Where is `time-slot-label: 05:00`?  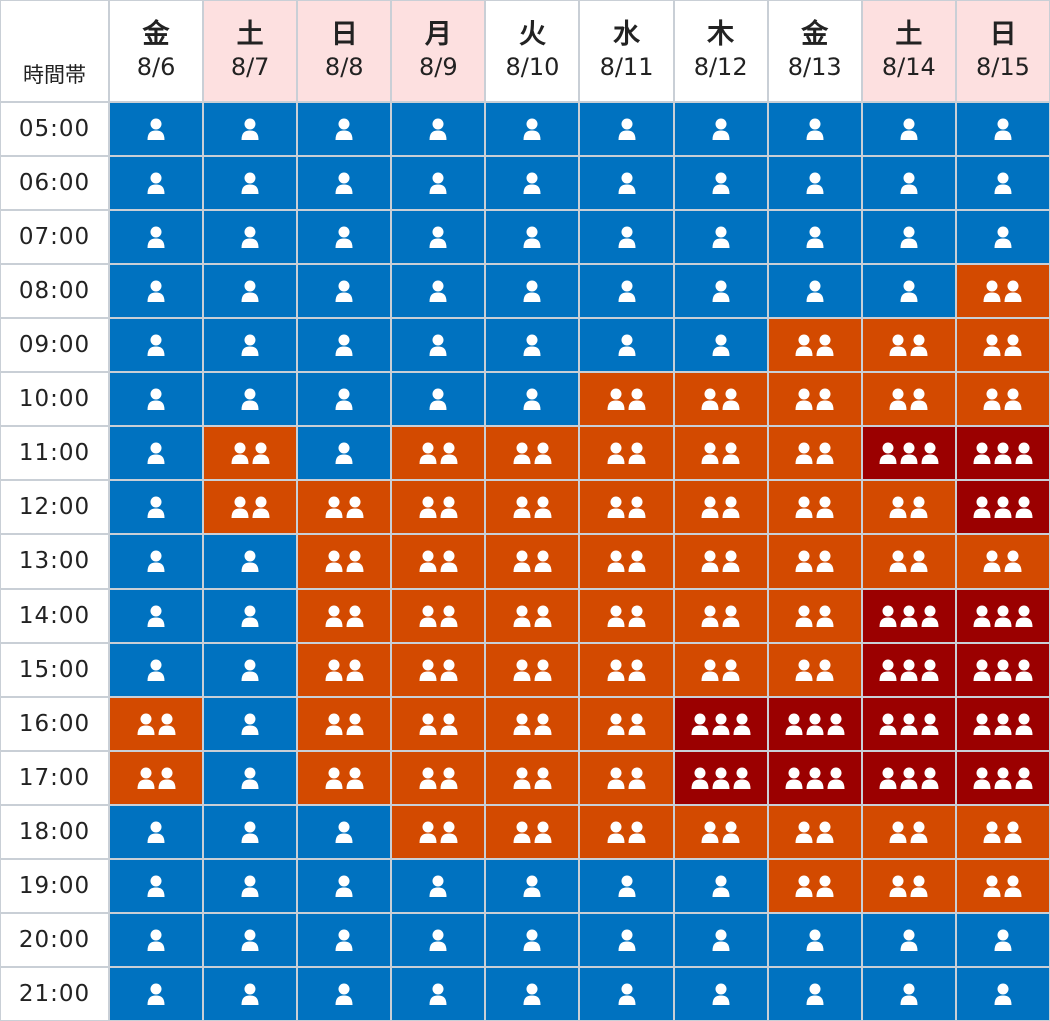 time-slot-label: 05:00 is located at coordinates (54, 129).